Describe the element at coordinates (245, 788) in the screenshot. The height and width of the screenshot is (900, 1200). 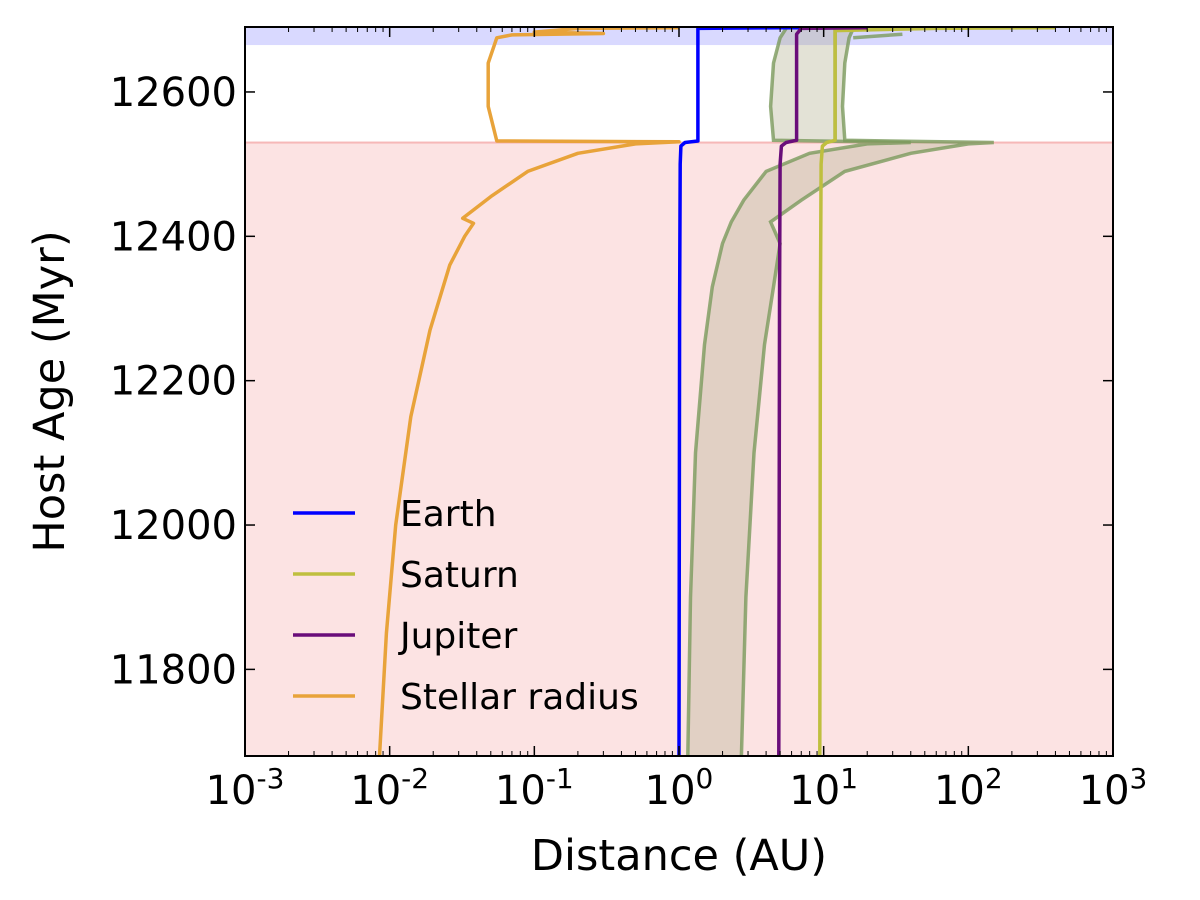
I see `x-tick-label: 10⁻³` at that location.